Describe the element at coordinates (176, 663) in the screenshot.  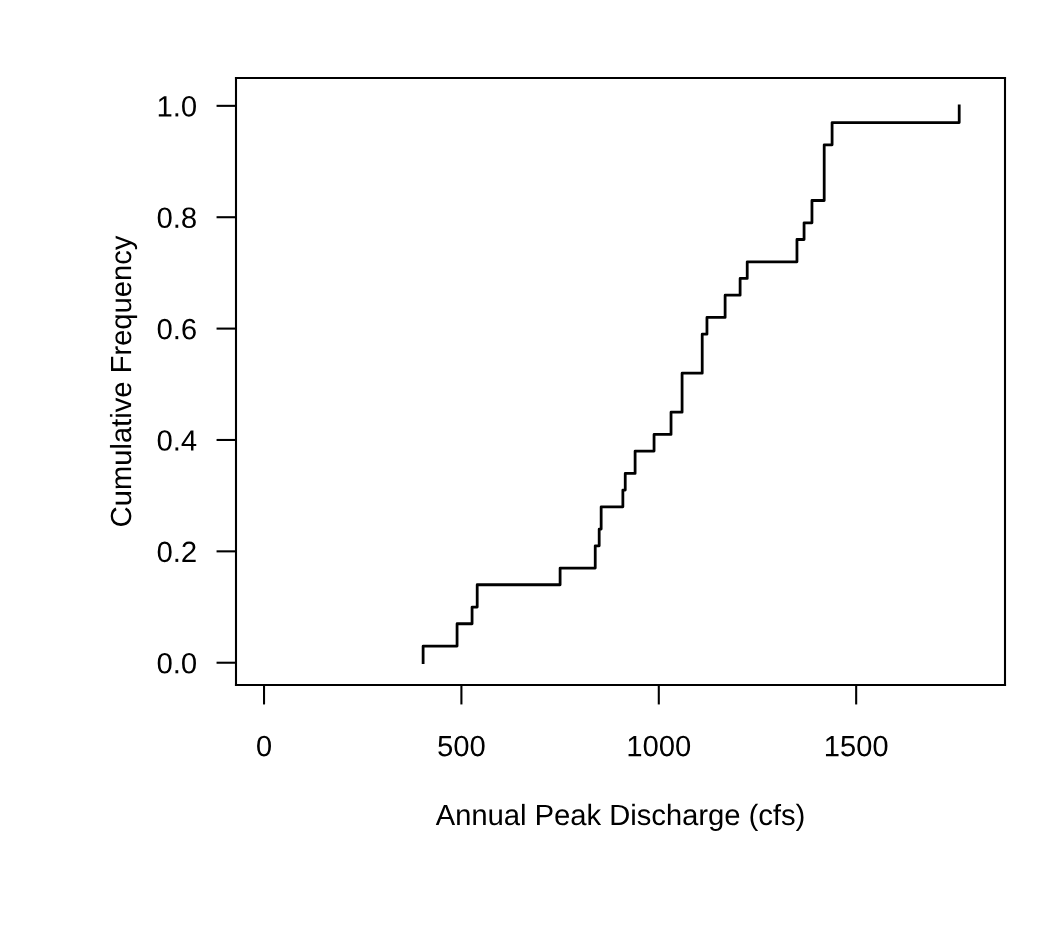
I see `y-tick-label: 0.0` at that location.